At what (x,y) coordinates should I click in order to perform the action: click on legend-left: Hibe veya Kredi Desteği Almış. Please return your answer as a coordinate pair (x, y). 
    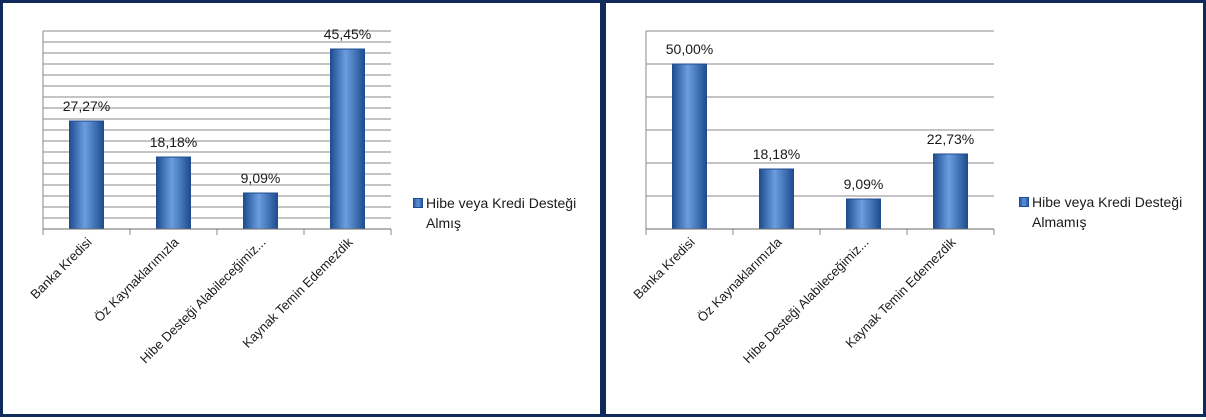
    Looking at the image, I should click on (504, 213).